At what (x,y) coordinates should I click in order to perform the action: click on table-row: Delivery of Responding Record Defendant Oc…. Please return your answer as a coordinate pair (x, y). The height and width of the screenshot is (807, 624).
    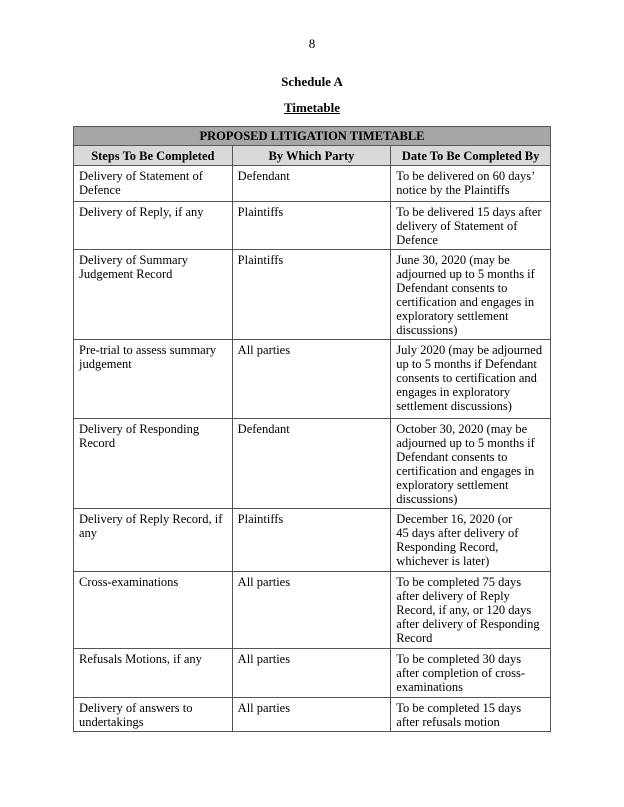
    Looking at the image, I should click on (312, 463).